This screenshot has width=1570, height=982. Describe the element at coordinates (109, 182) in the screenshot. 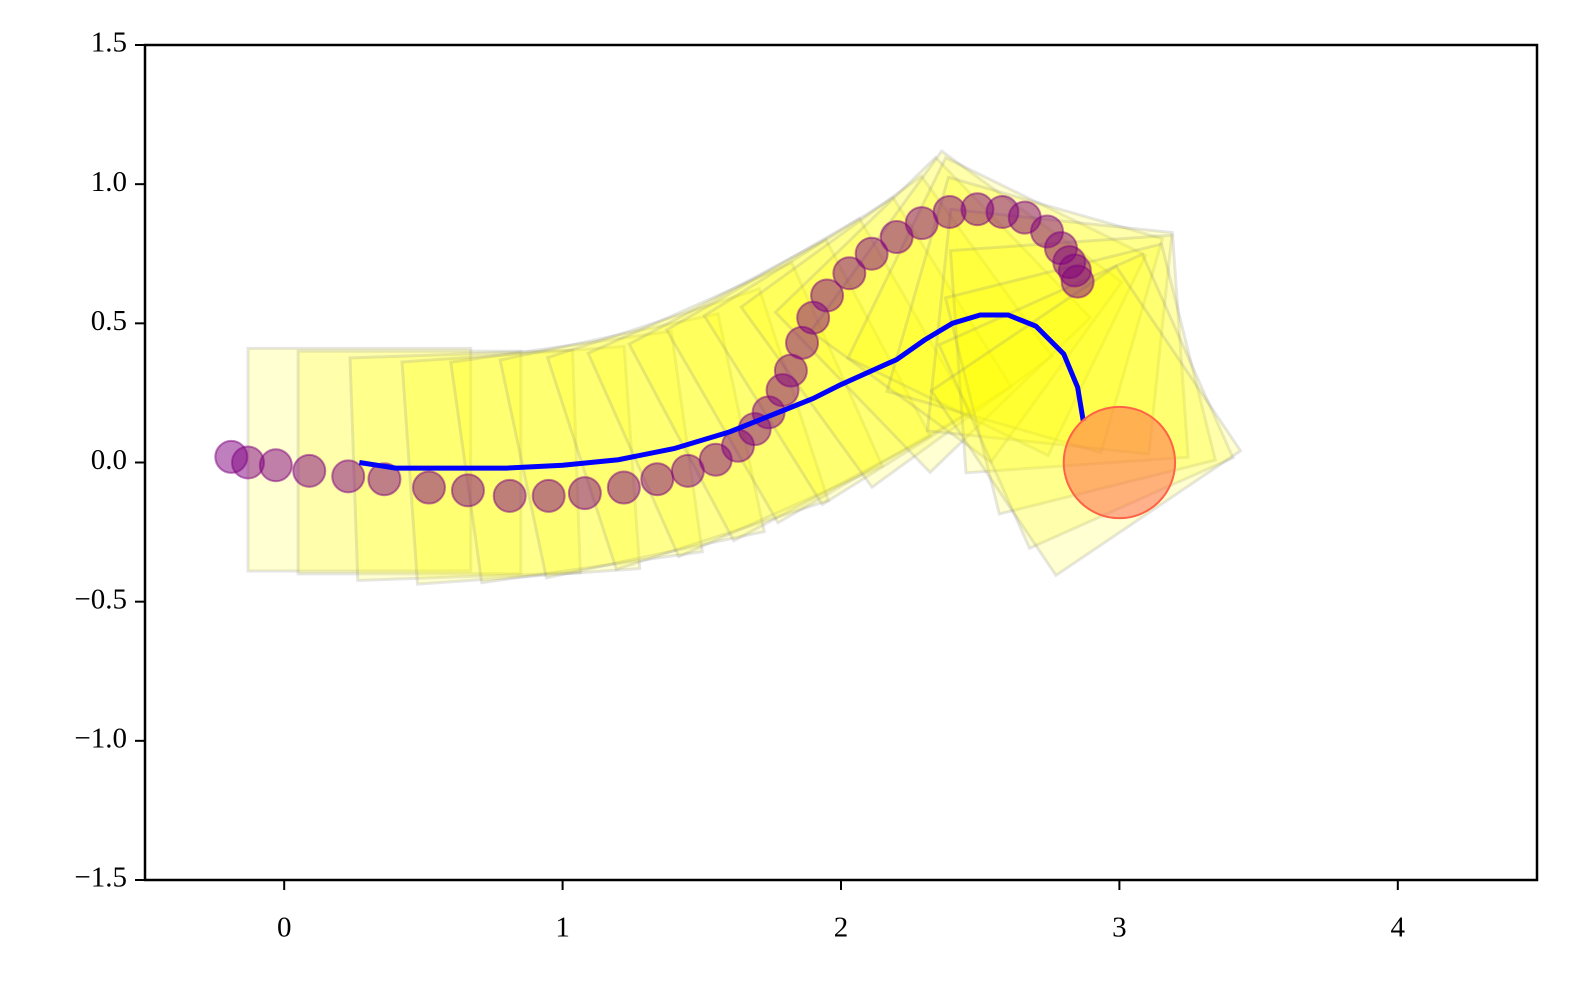

I see `y-tick-label: 1.0` at that location.